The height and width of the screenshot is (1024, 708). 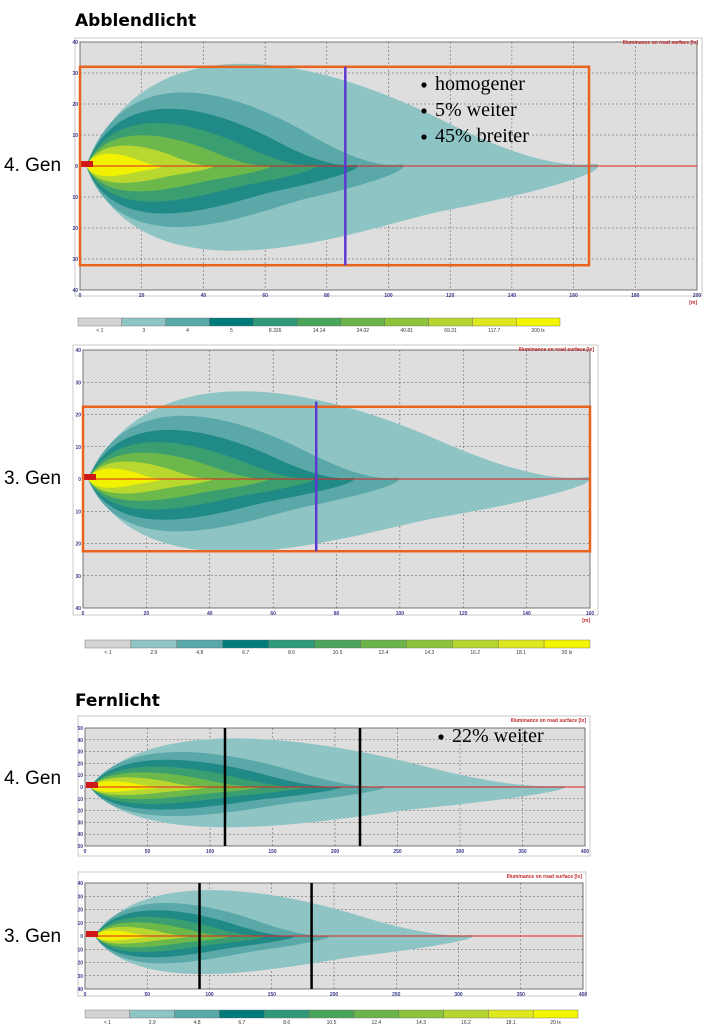 What do you see at coordinates (384, 653) in the screenshot?
I see `legend-label: 12.4` at bounding box center [384, 653].